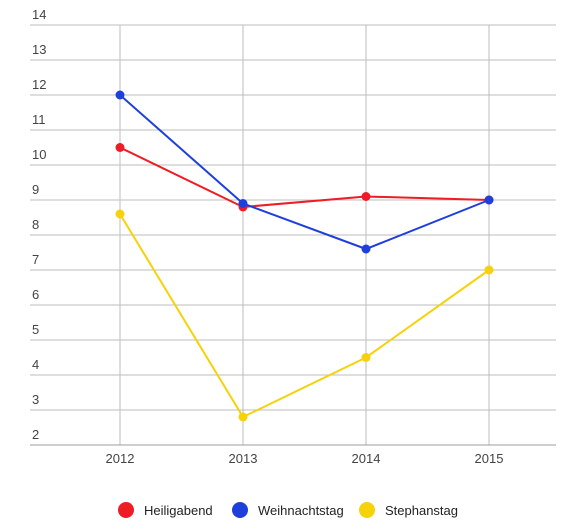 The width and height of the screenshot is (582, 532). What do you see at coordinates (39, 119) in the screenshot?
I see `y-tick-label: 11` at bounding box center [39, 119].